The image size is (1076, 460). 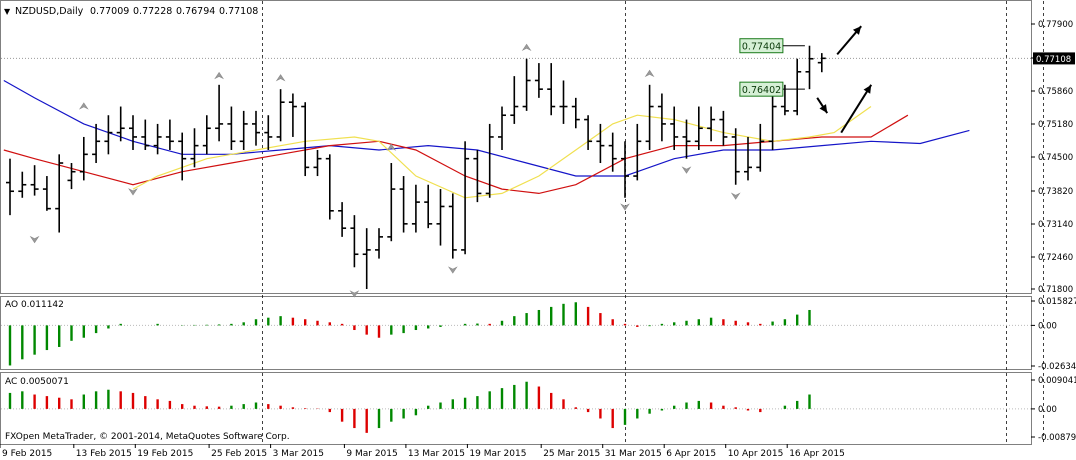 What do you see at coordinates (239, 454) in the screenshot?
I see `time-axis-label: 25 Feb 2015` at bounding box center [239, 454].